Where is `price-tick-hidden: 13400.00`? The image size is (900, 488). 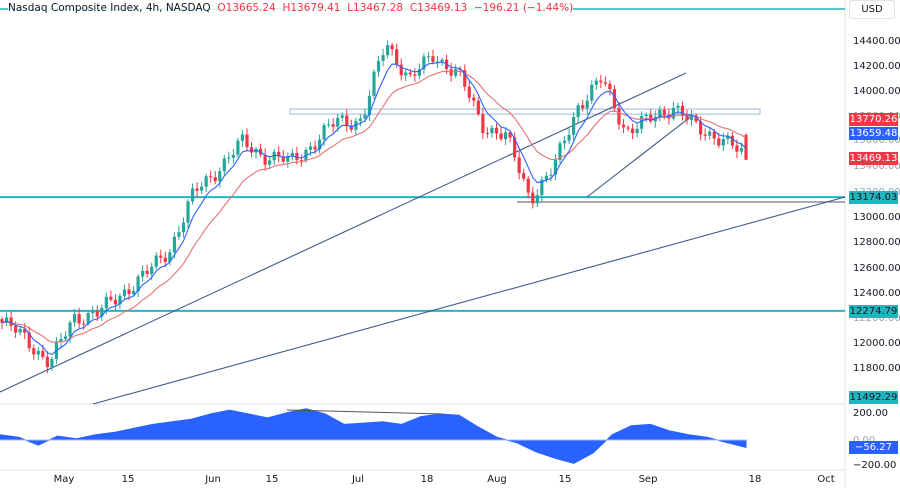 price-tick-hidden: 13400.00 is located at coordinates (876, 166).